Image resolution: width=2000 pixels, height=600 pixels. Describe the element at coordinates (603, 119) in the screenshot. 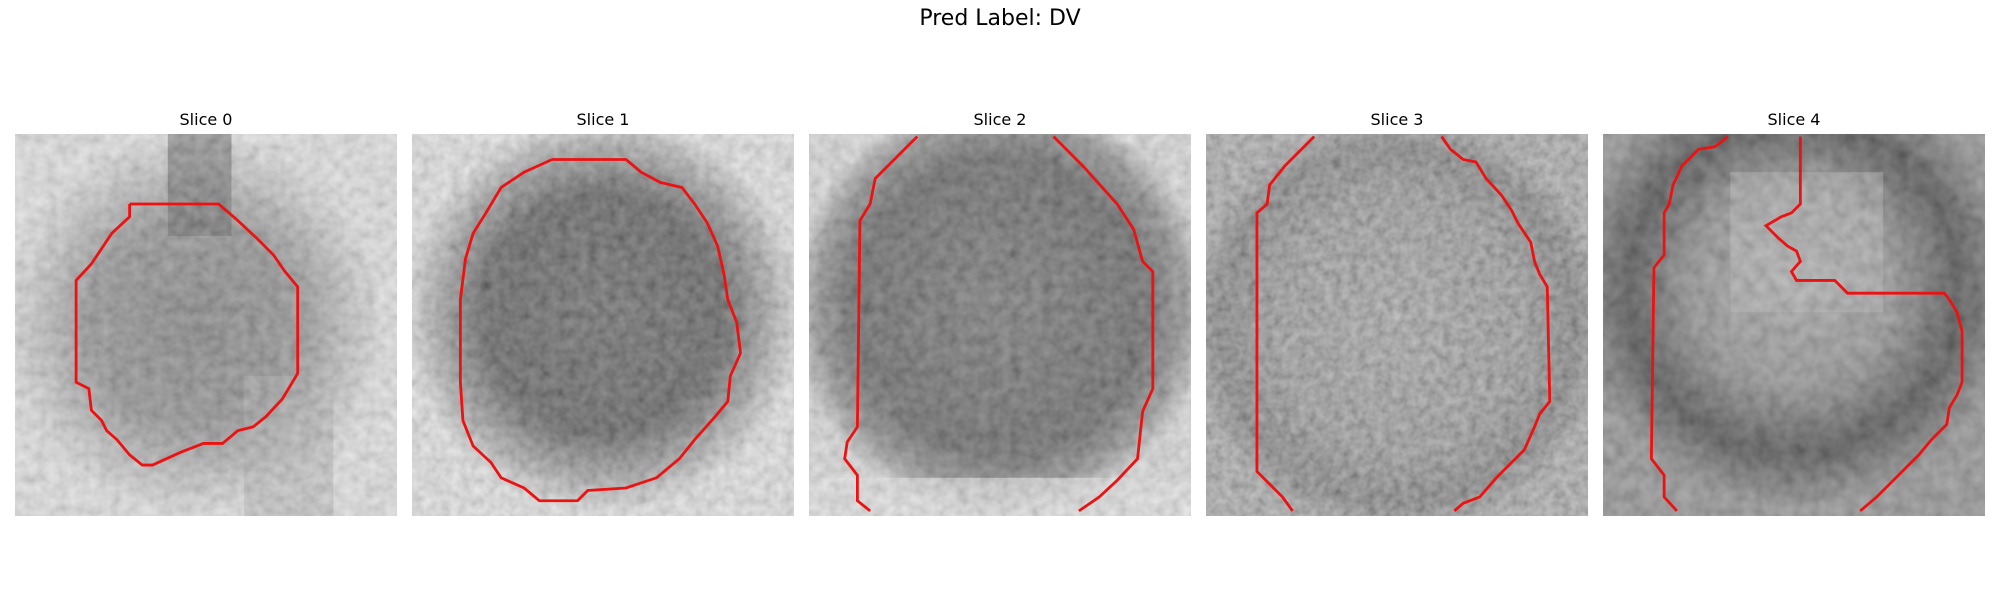

I see `slice-title-1: Slice 1` at that location.